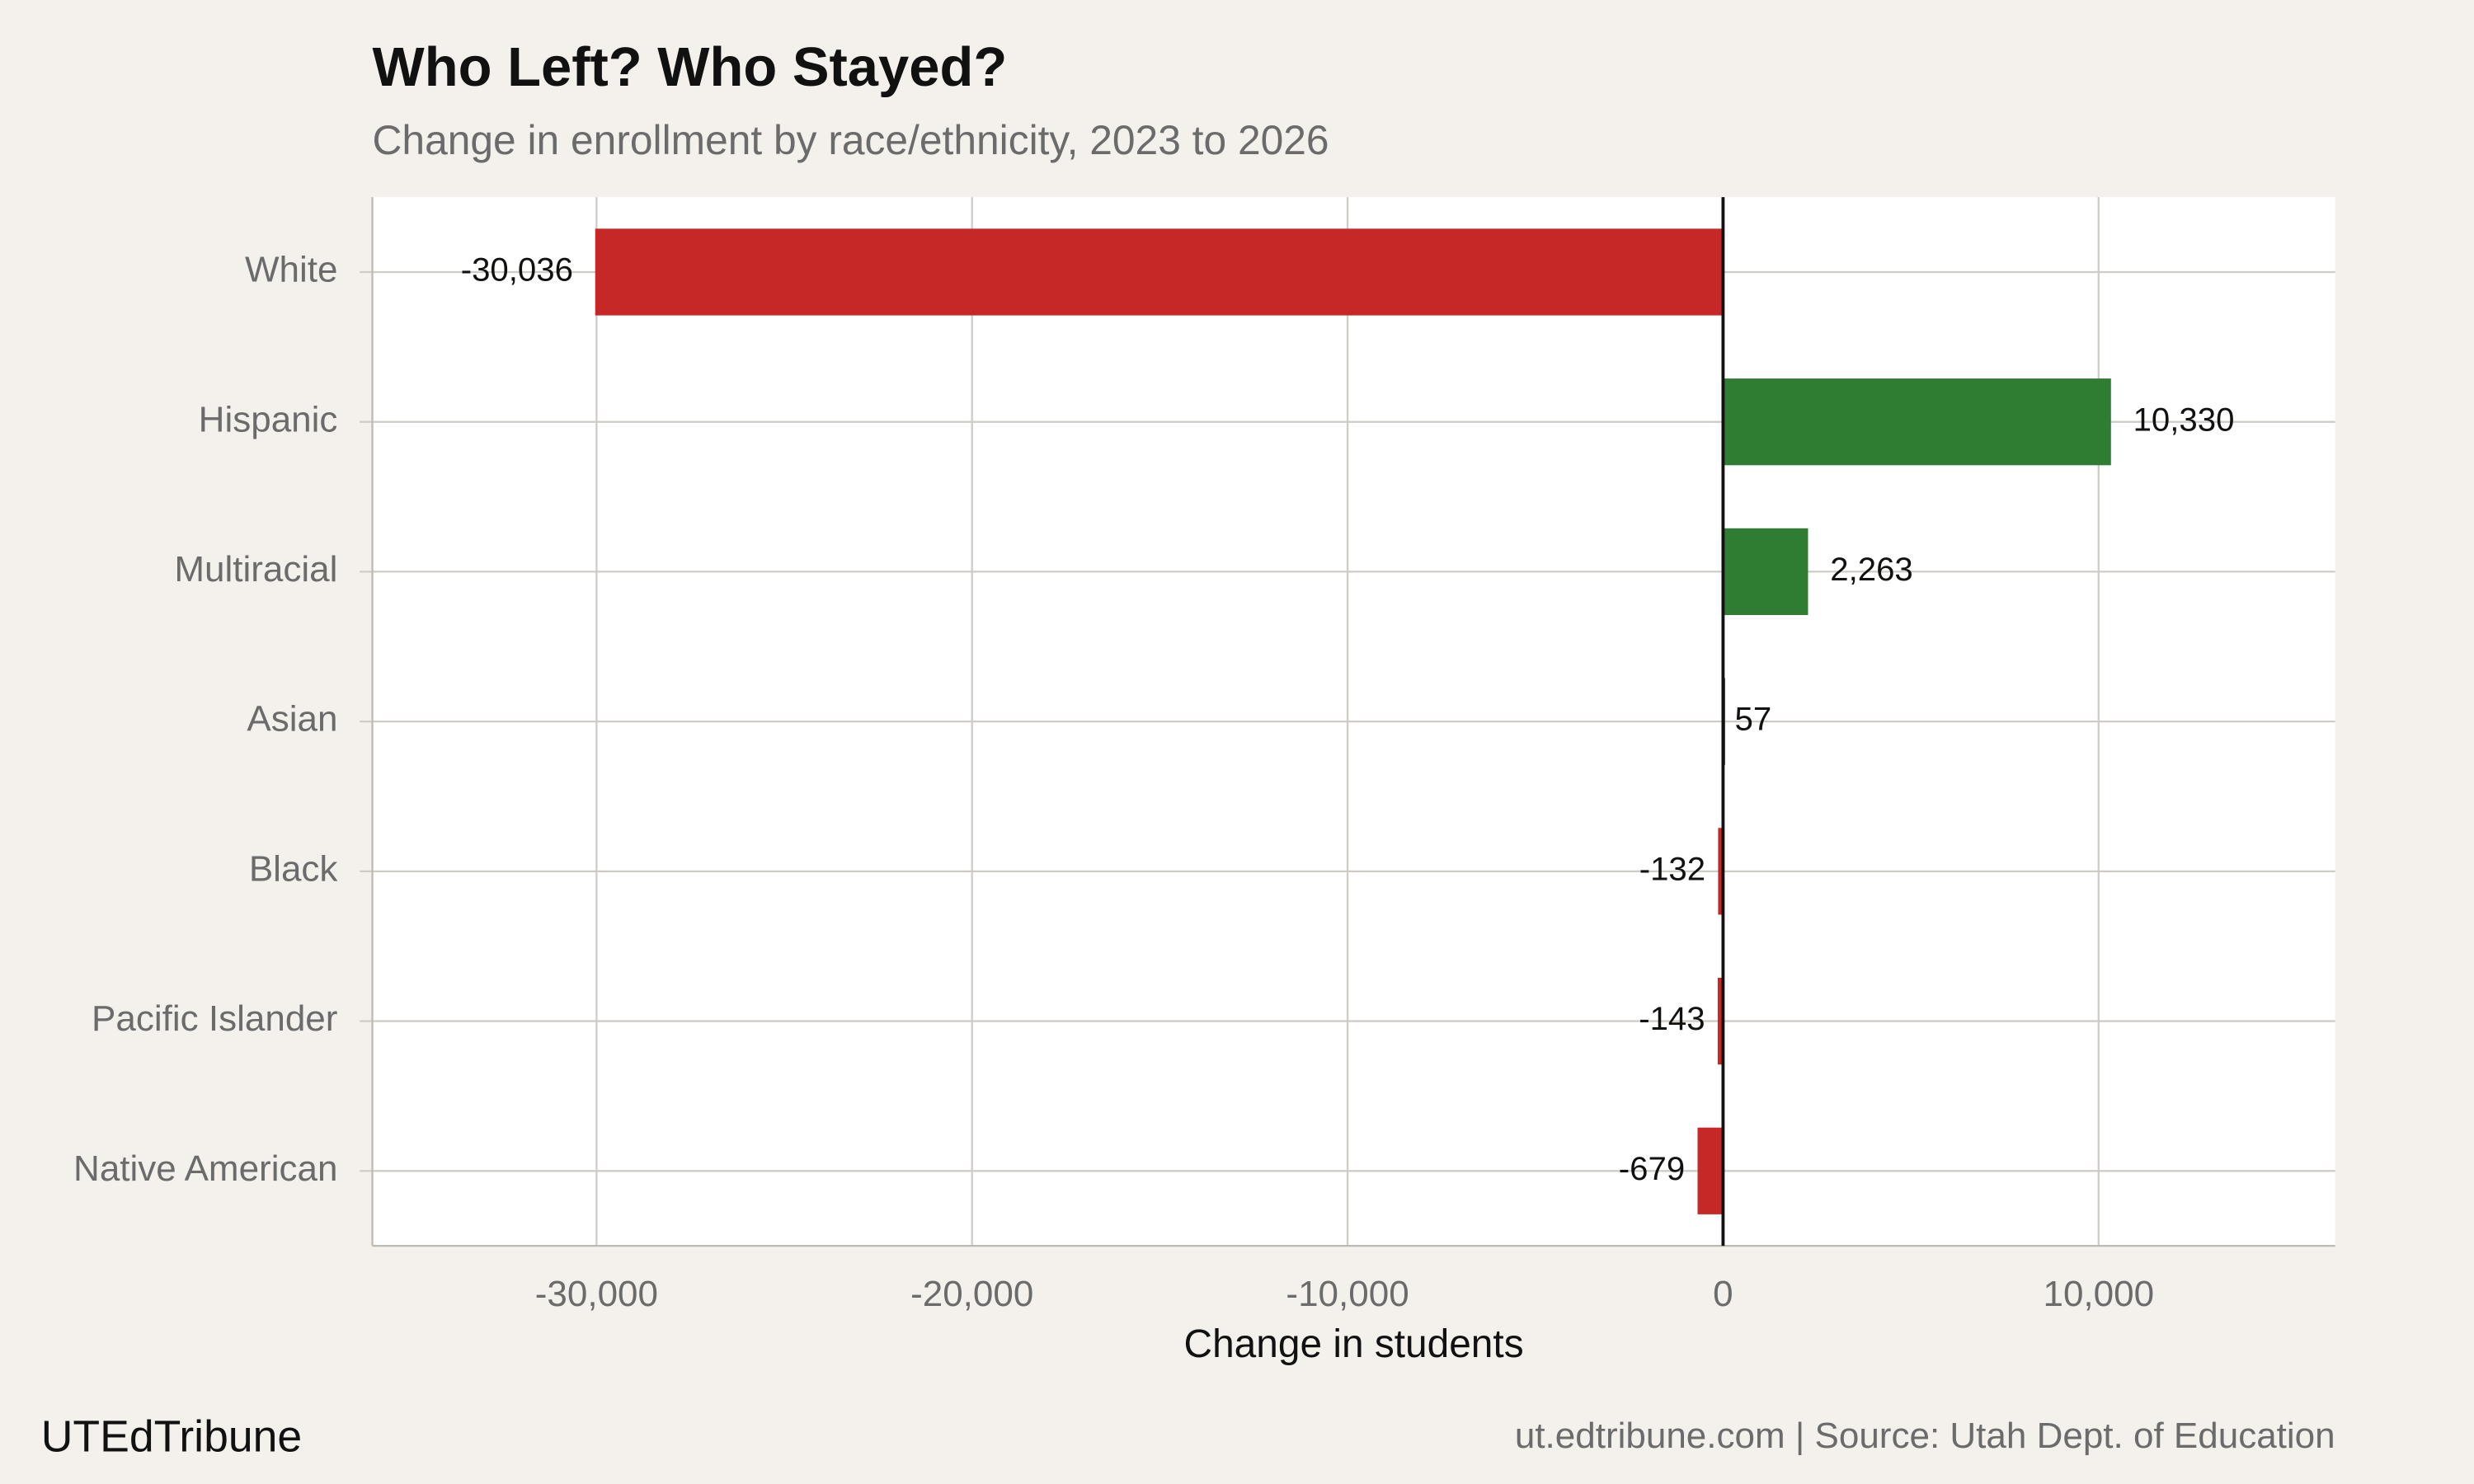 This screenshot has width=2474, height=1484. Describe the element at coordinates (690, 67) in the screenshot. I see `chart-title: Who Left? Who Stayed?` at that location.